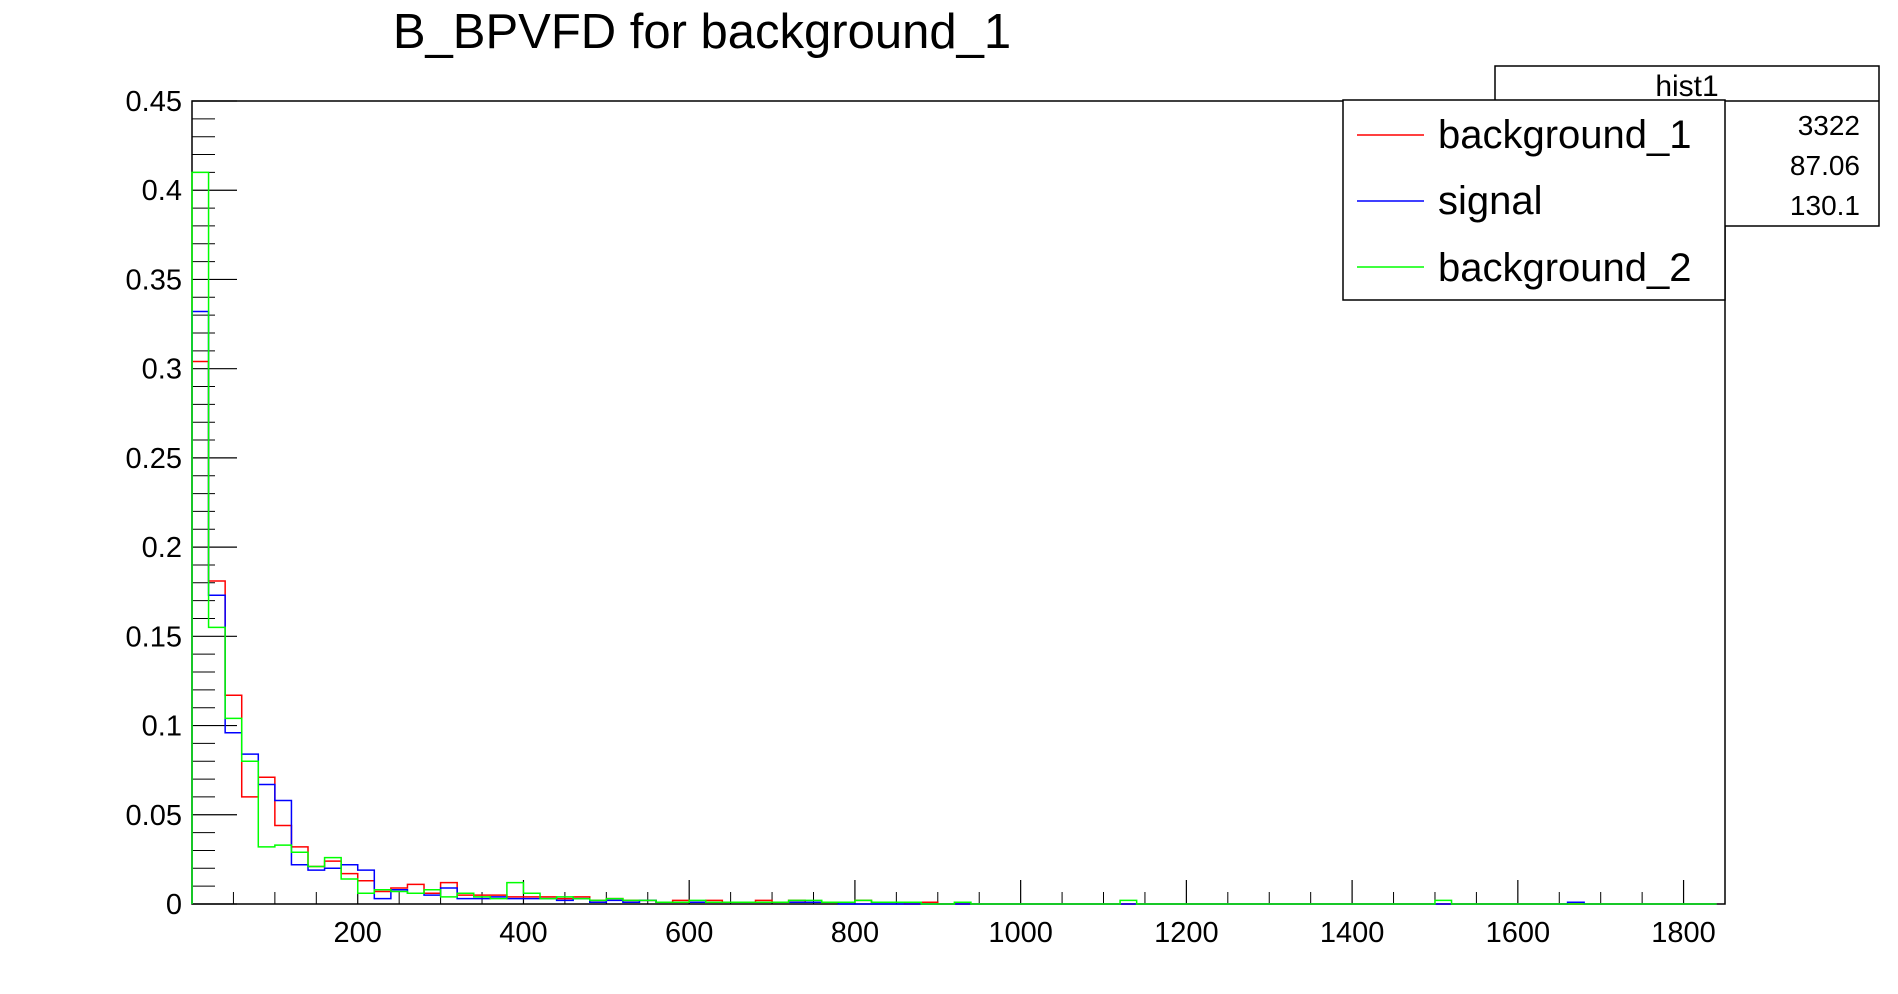 This screenshot has height=994, width=1898. Describe the element at coordinates (689, 933) in the screenshot. I see `x-tick-label: 600` at that location.